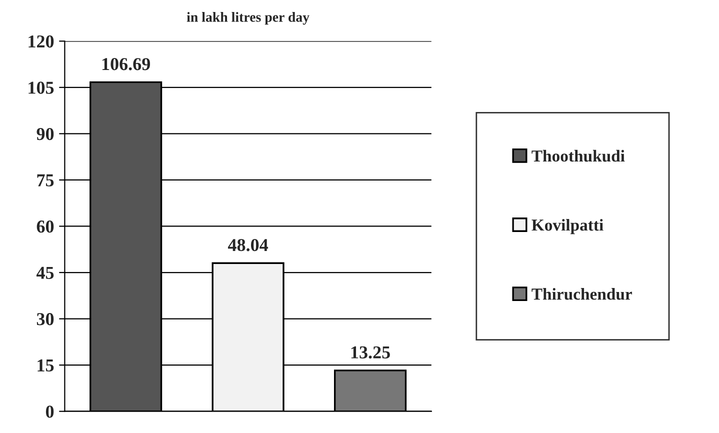 This screenshot has height=433, width=719. Describe the element at coordinates (45, 226) in the screenshot. I see `y-tick-label: 60` at that location.